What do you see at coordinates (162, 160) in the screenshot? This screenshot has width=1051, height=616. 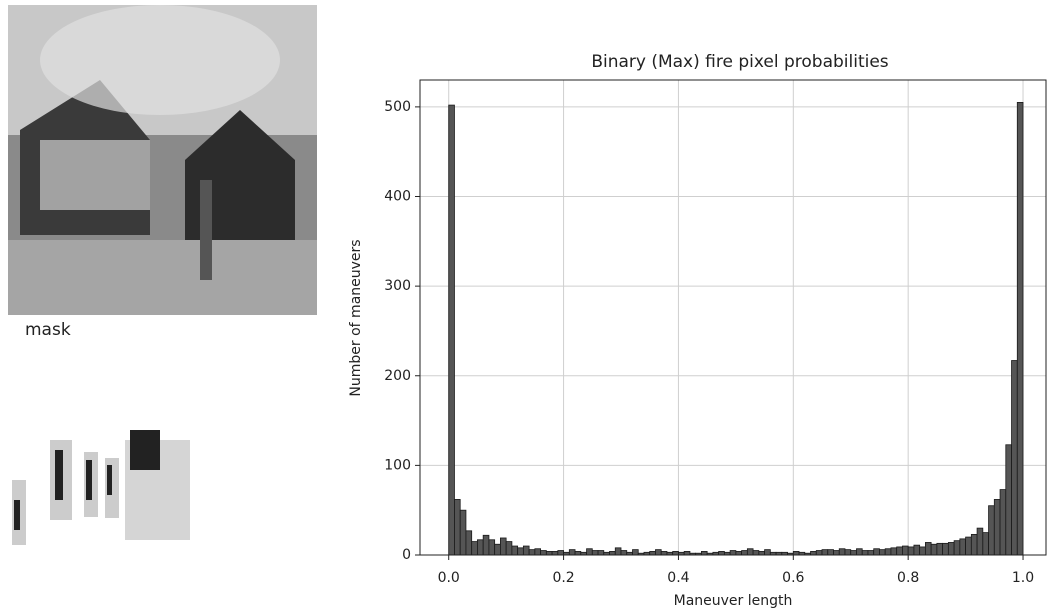 I see `fire-photo` at bounding box center [162, 160].